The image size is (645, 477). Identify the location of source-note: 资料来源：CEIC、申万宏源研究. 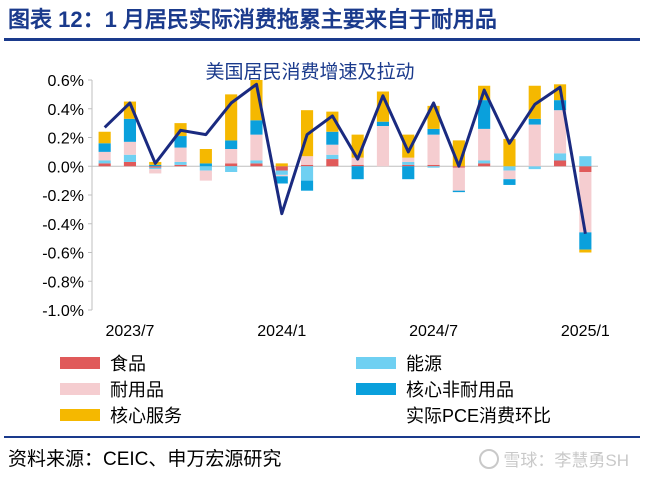
(145, 459).